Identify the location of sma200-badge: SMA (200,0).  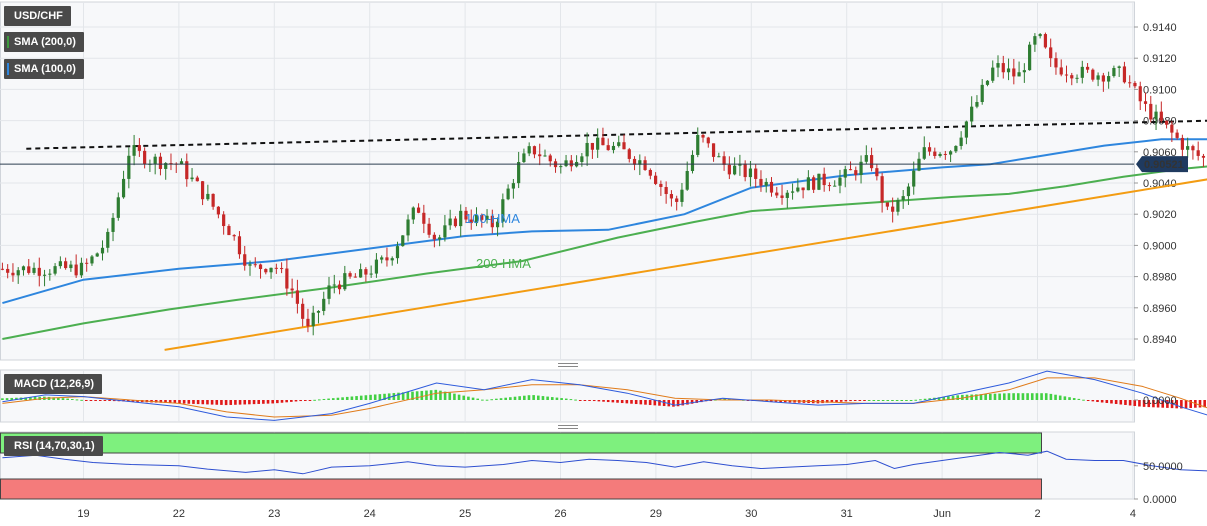
(44, 42).